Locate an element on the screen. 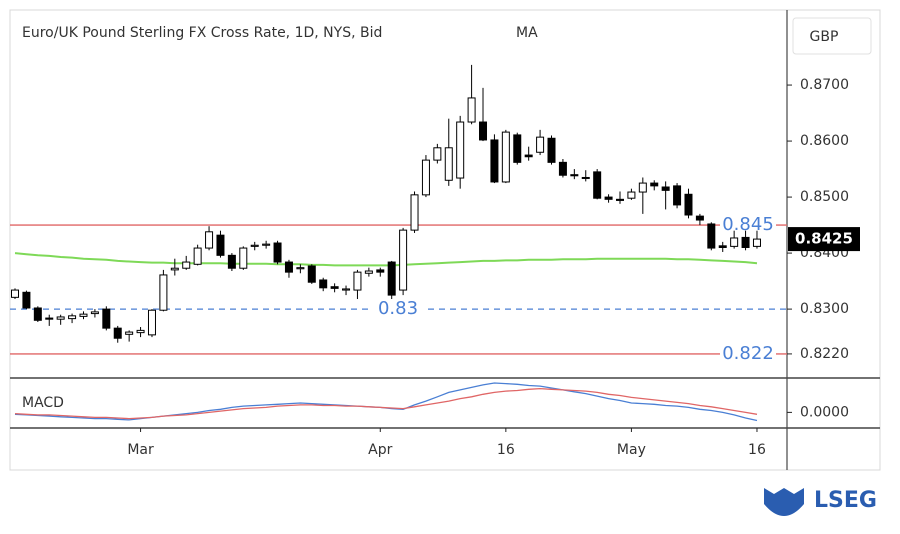 This screenshot has width=900, height=534. last-price: 0.8425 is located at coordinates (824, 239).